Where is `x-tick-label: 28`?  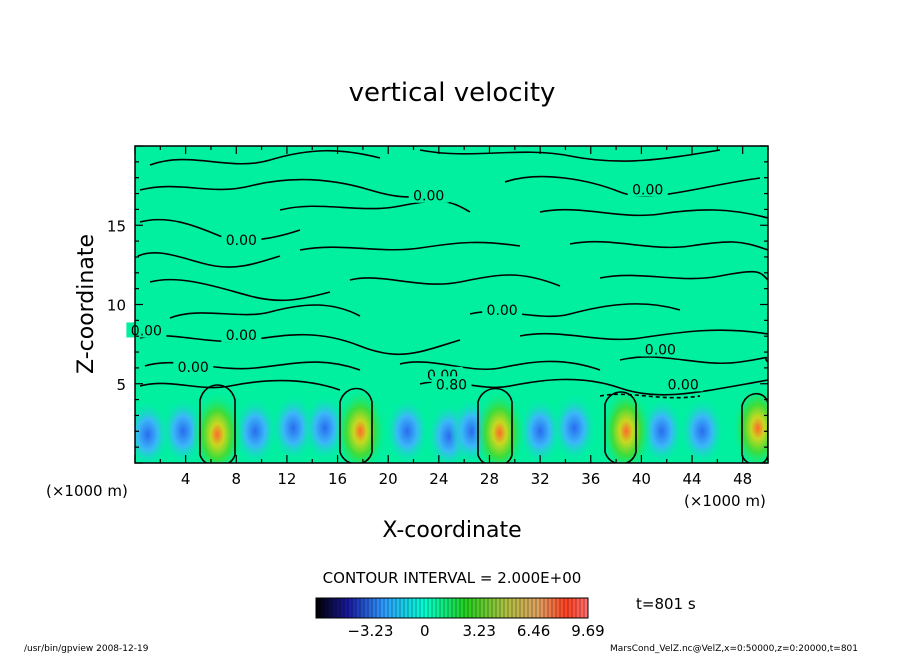 x-tick-label: 28 is located at coordinates (489, 479).